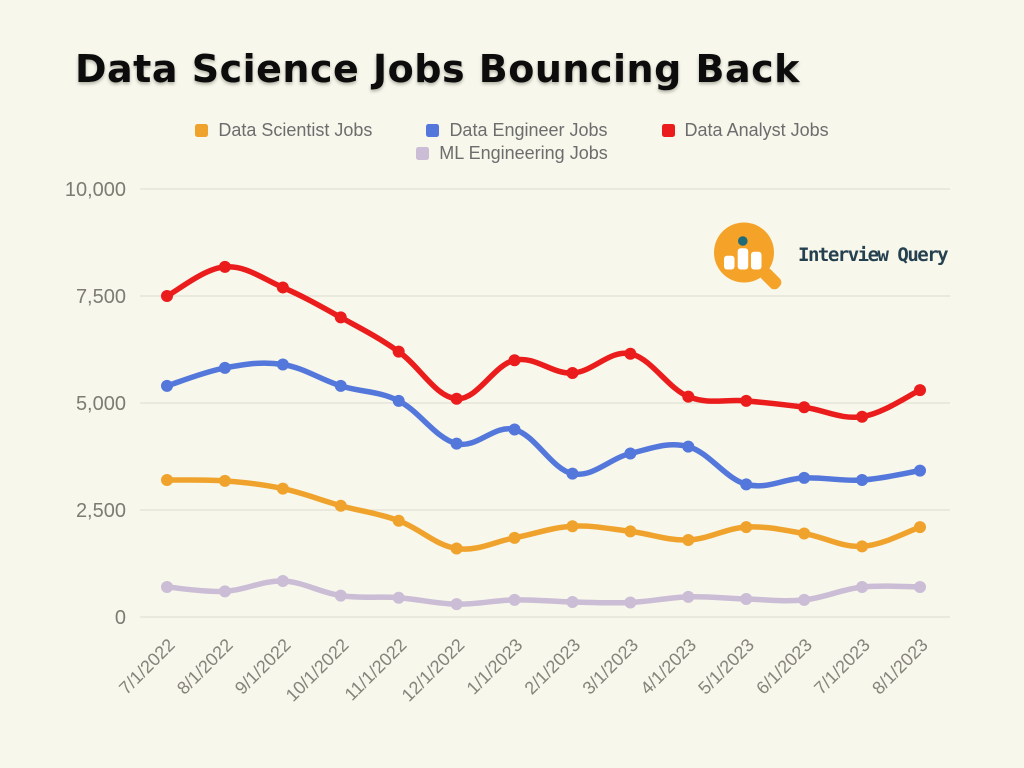 The height and width of the screenshot is (768, 1024). I want to click on legend-label: Data Engineer Jobs, so click(528, 130).